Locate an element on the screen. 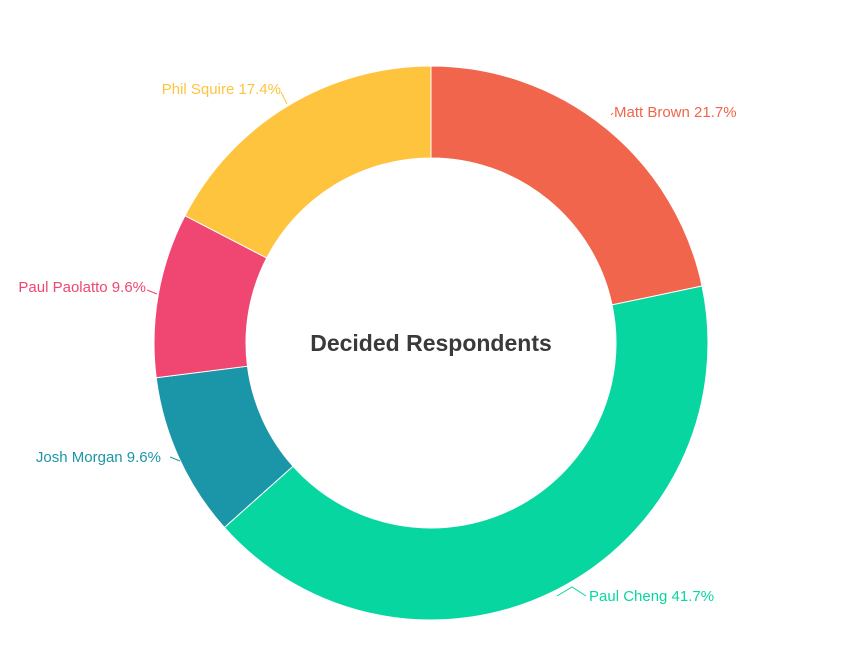  leader-line-paul-cheng is located at coordinates (571, 591).